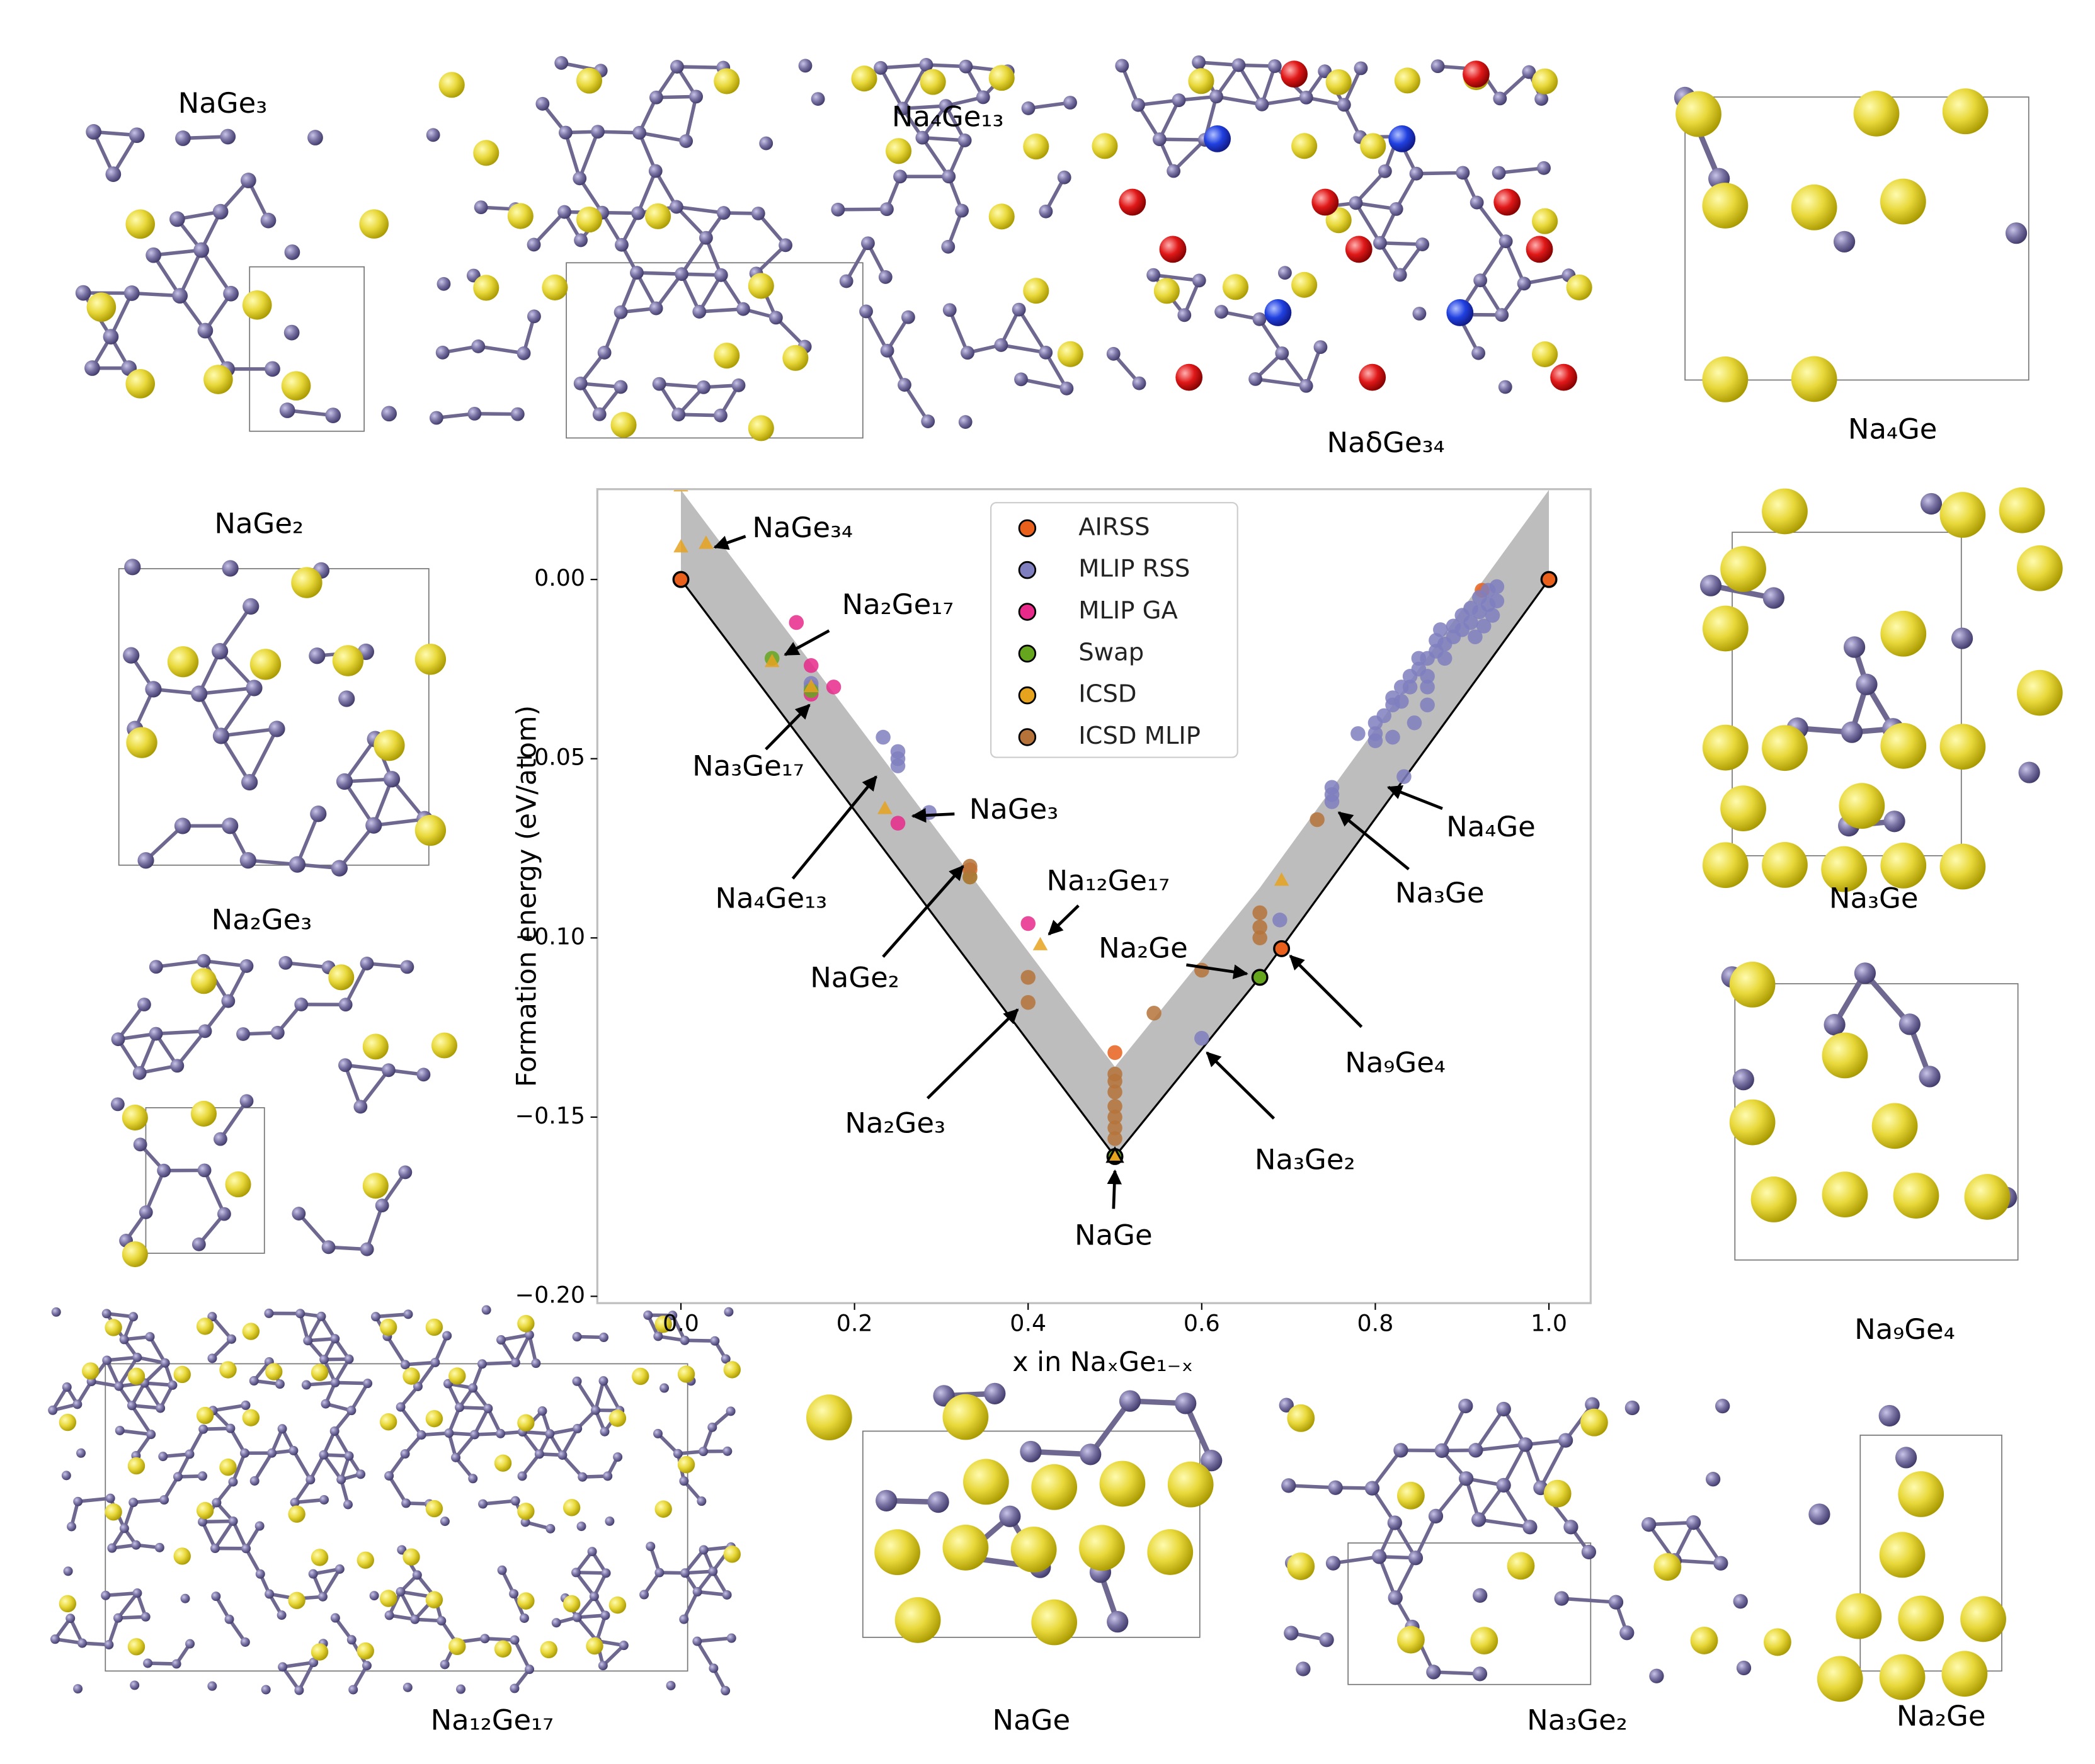 The width and height of the screenshot is (2095, 1764). I want to click on structure: NaδGe₃₄, so click(1349, 257).